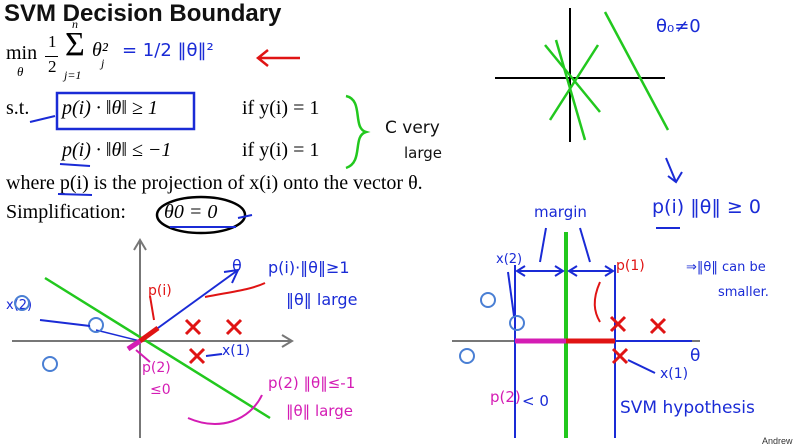 This screenshot has width=802, height=445. What do you see at coordinates (312, 383) in the screenshot?
I see `left-annotation-p2-norm: p(2) ‖θ‖≤-1` at bounding box center [312, 383].